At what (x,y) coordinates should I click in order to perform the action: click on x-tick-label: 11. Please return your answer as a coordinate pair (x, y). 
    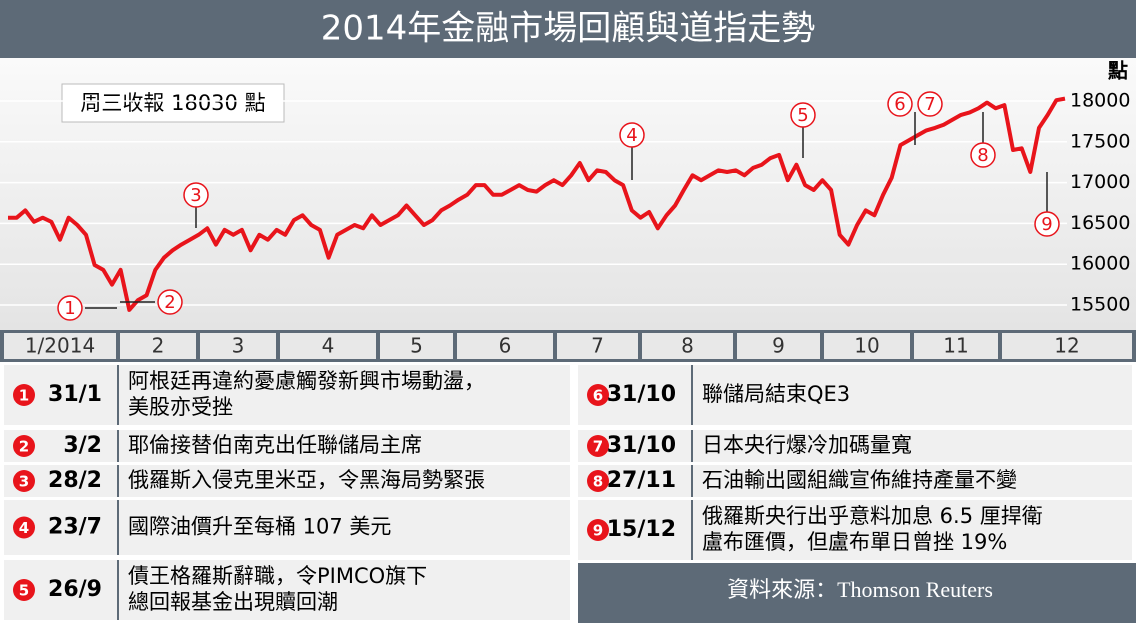
    Looking at the image, I should click on (955, 346).